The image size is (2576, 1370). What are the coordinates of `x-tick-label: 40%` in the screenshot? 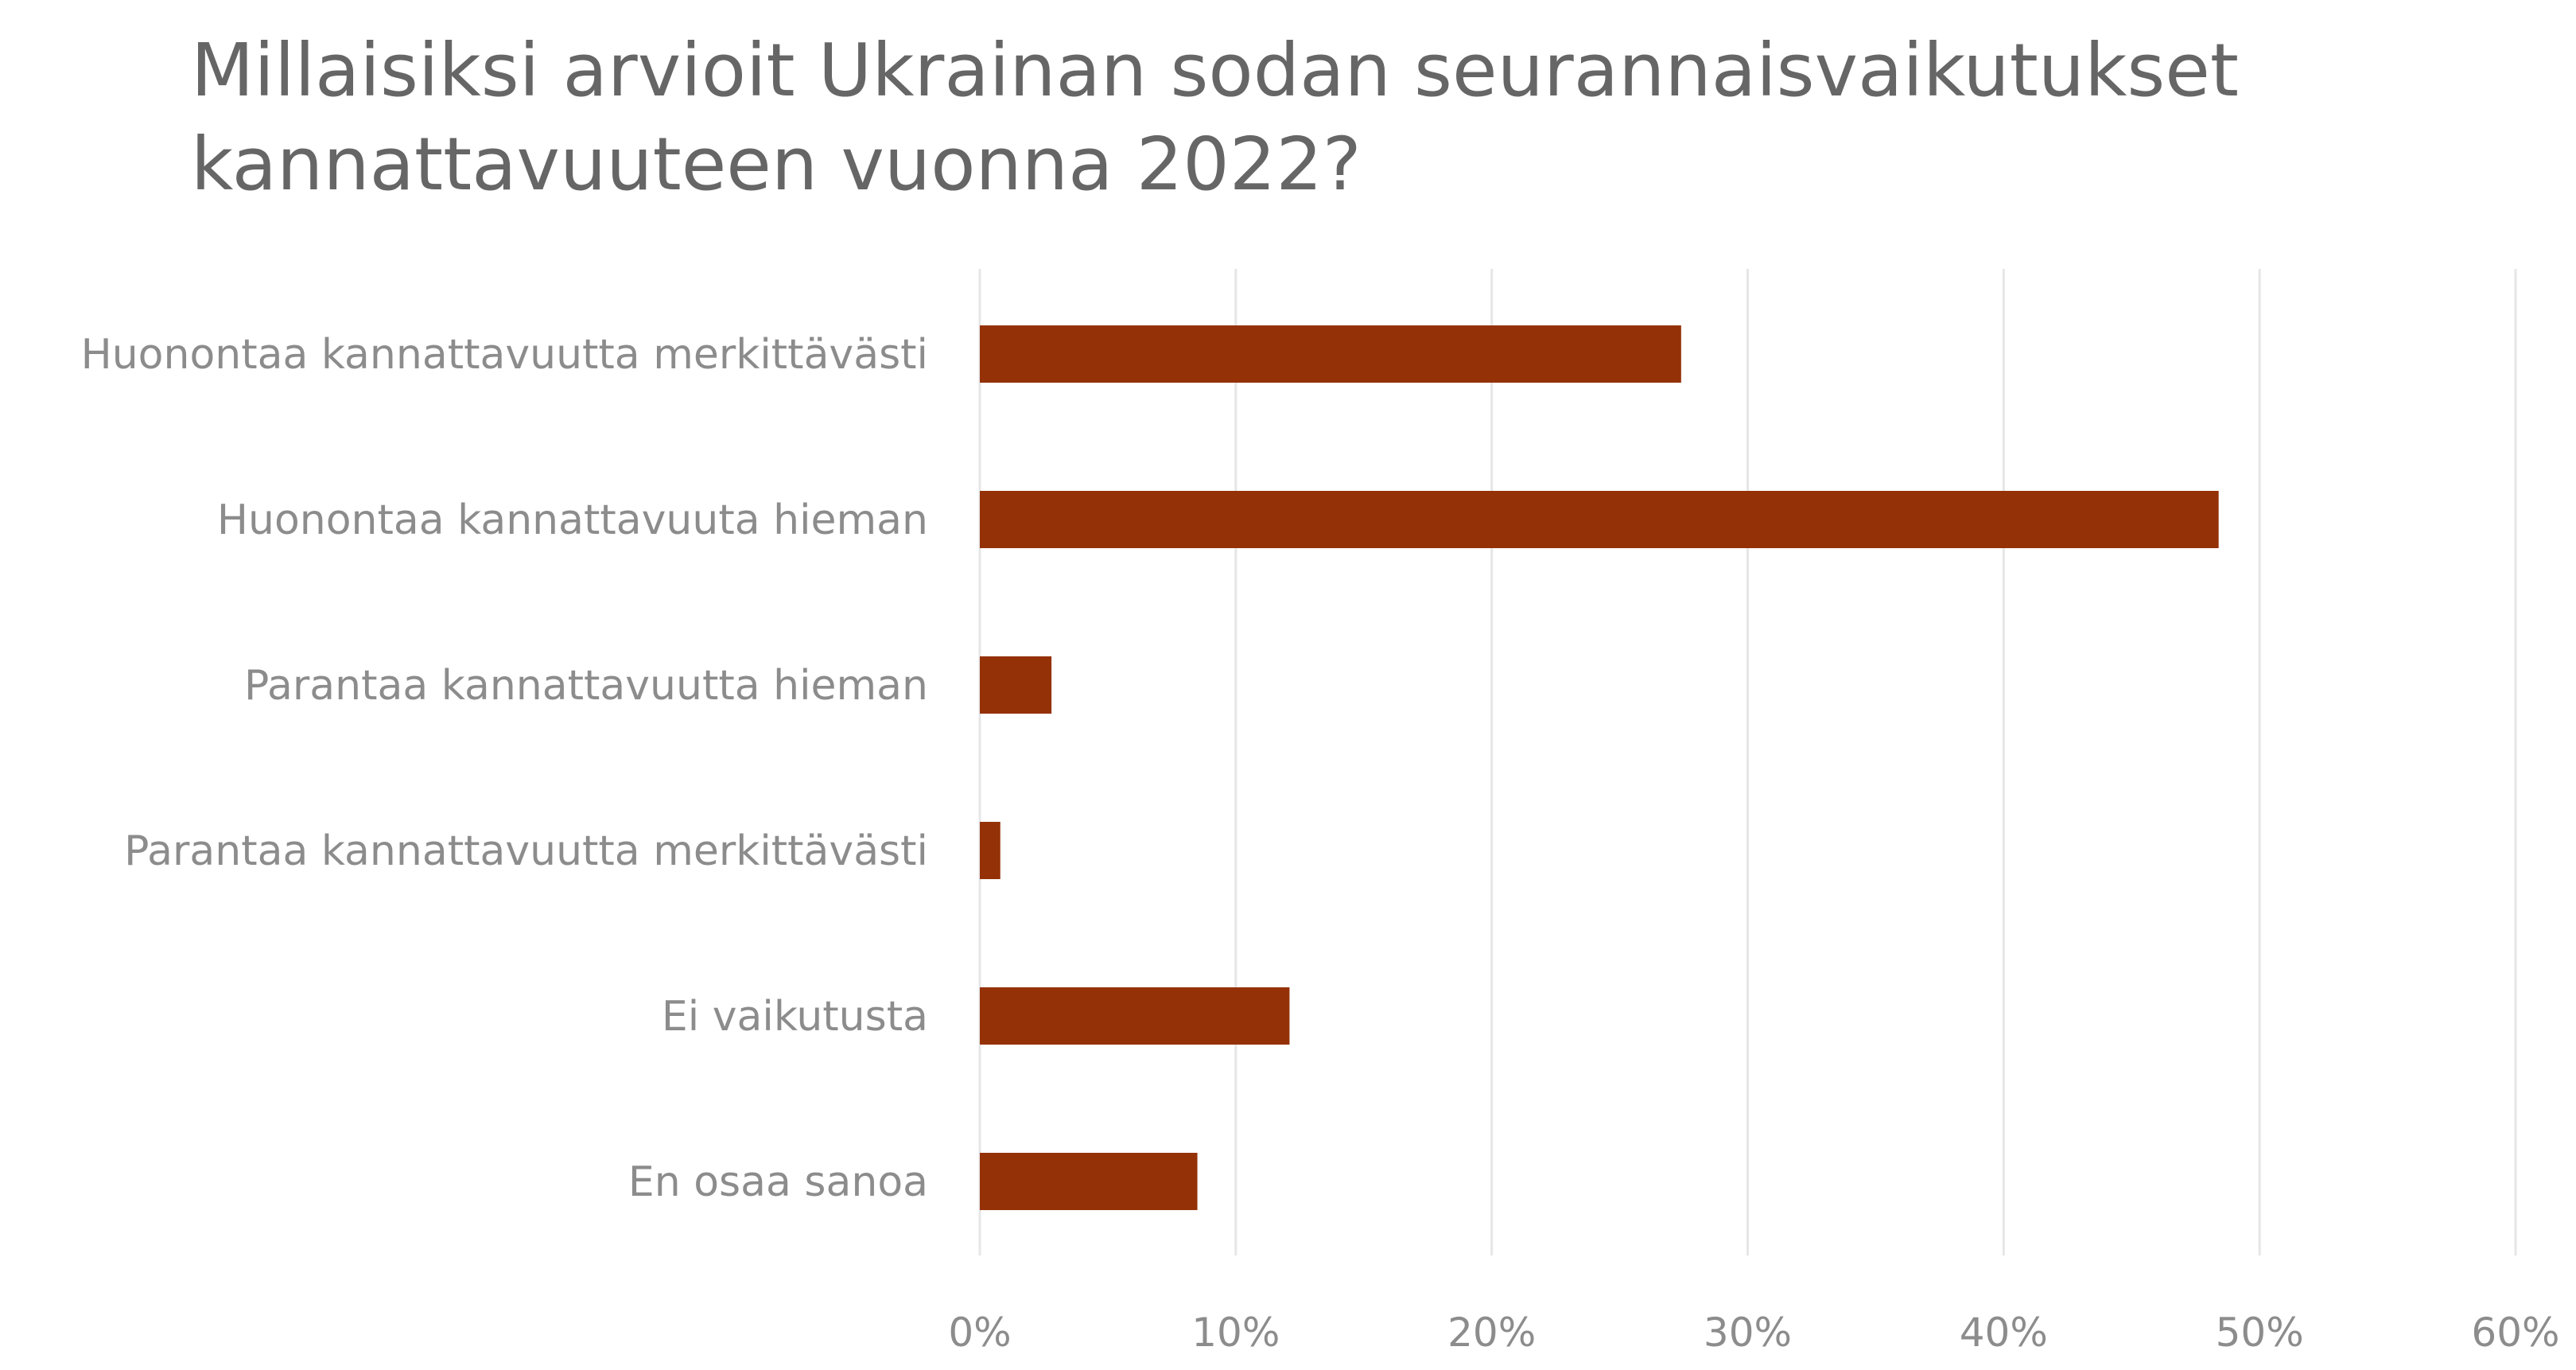 It's located at (2004, 1333).